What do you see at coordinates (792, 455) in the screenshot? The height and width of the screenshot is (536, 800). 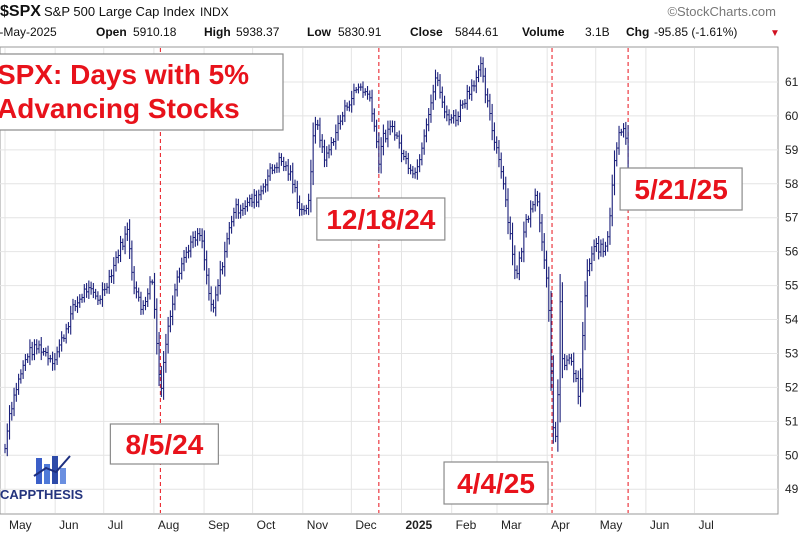 I see `y-tick-label: 50` at bounding box center [792, 455].